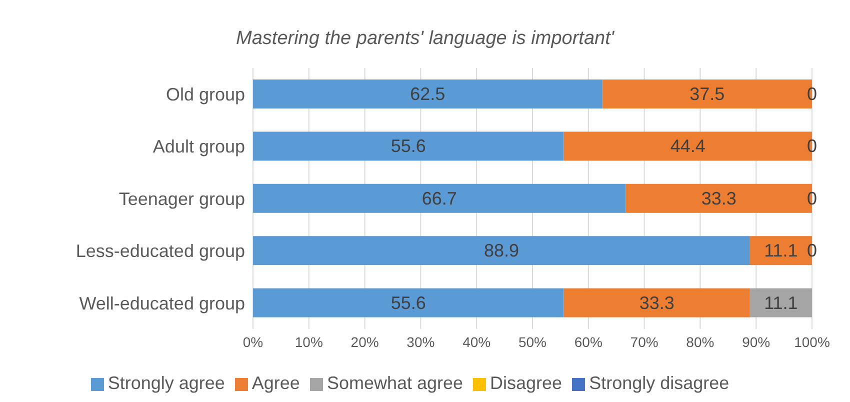 This screenshot has width=850, height=402. Describe the element at coordinates (688, 146) in the screenshot. I see `data-label: 44.4` at that location.